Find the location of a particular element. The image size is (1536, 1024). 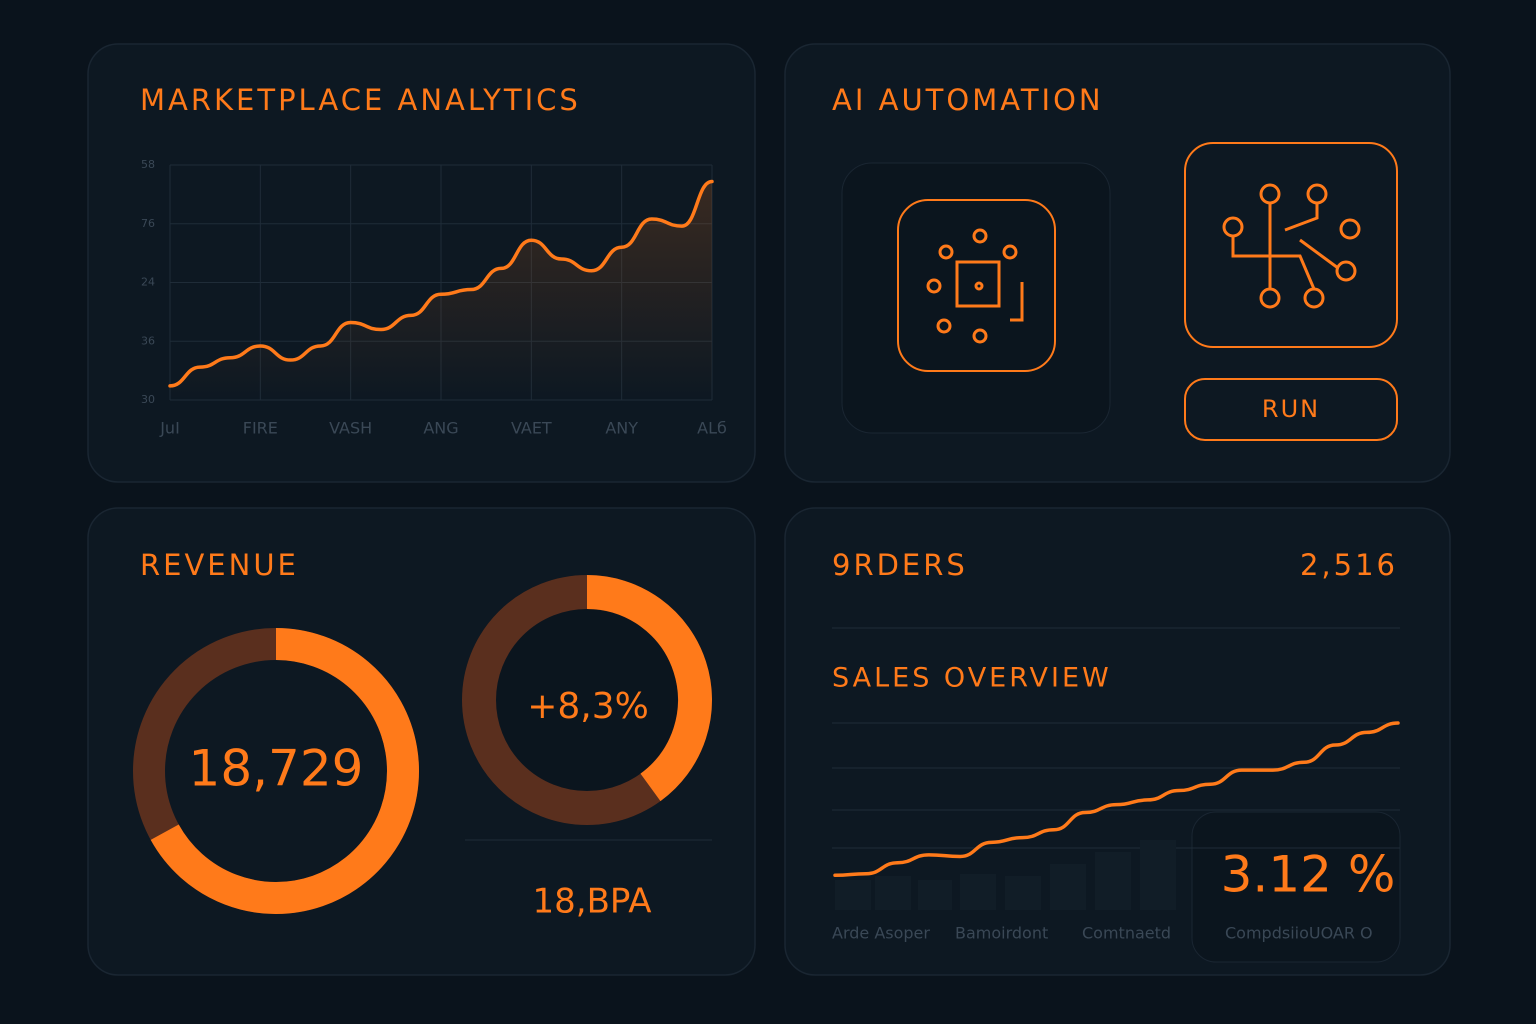

footer-label: CompdsiioUOAR O is located at coordinates (1299, 933).